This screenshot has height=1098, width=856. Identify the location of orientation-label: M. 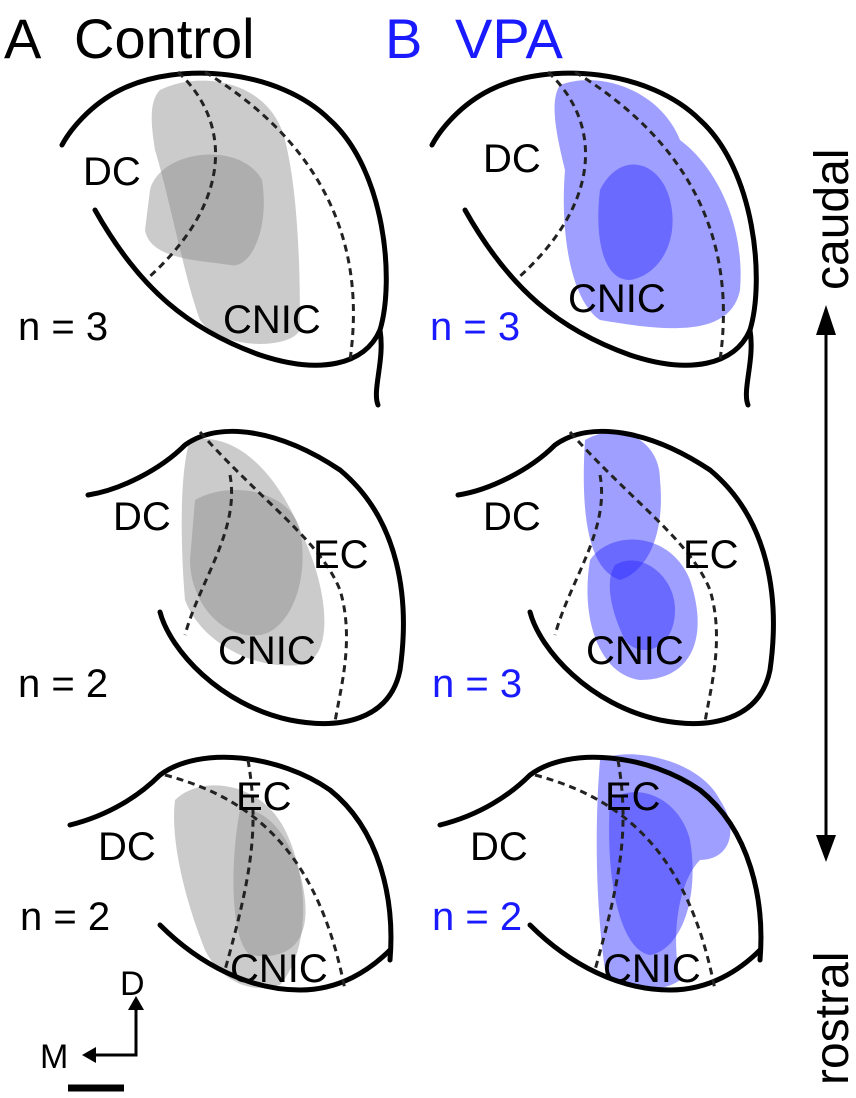
(54, 1057).